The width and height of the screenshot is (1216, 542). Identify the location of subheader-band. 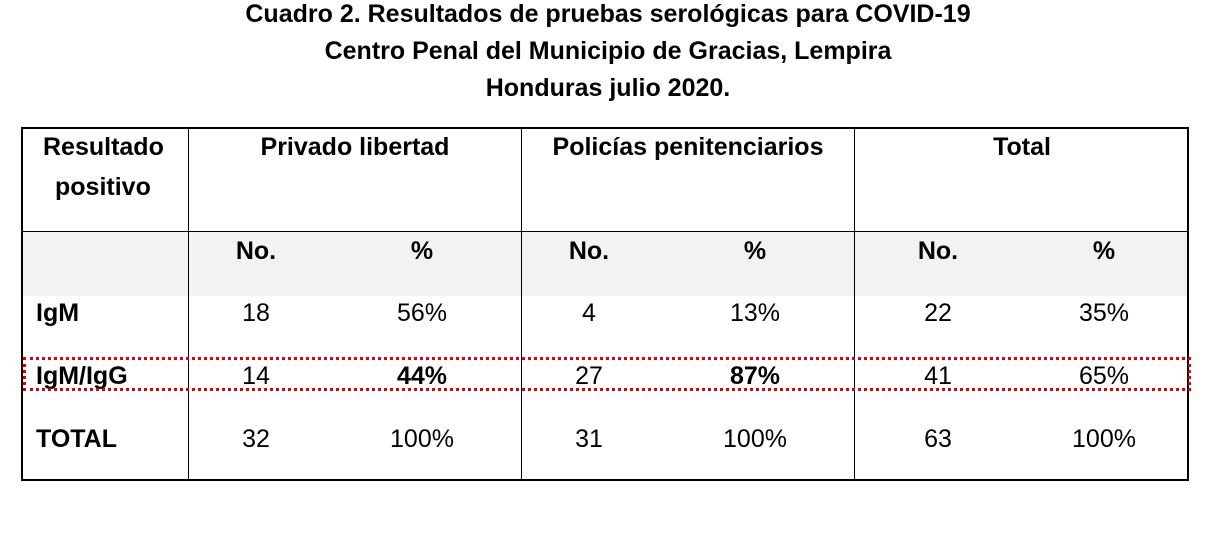
(605, 264).